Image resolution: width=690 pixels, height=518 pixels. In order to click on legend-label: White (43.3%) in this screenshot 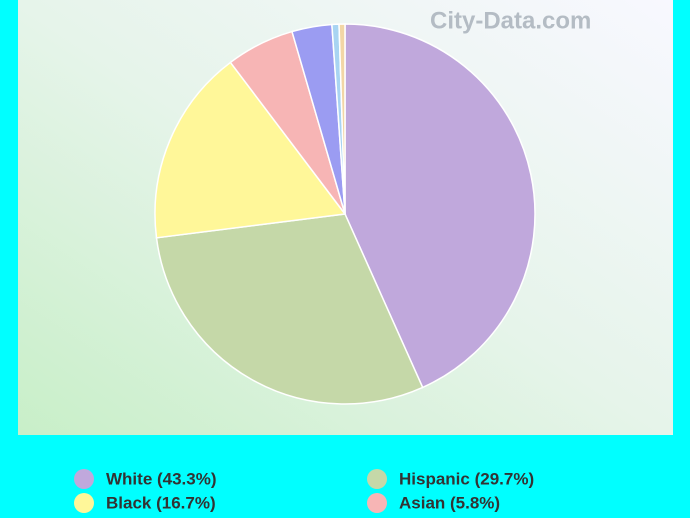, I will do `click(161, 478)`.